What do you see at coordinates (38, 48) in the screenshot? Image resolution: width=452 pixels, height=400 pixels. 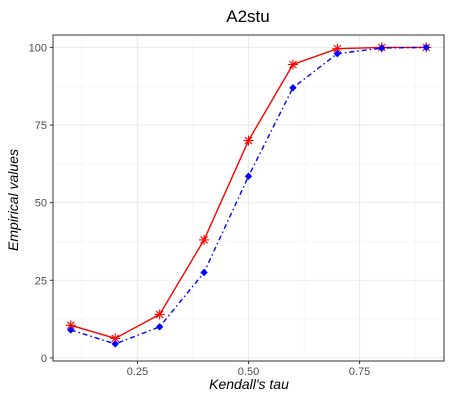 I see `y-tick-label: 100` at bounding box center [38, 48].